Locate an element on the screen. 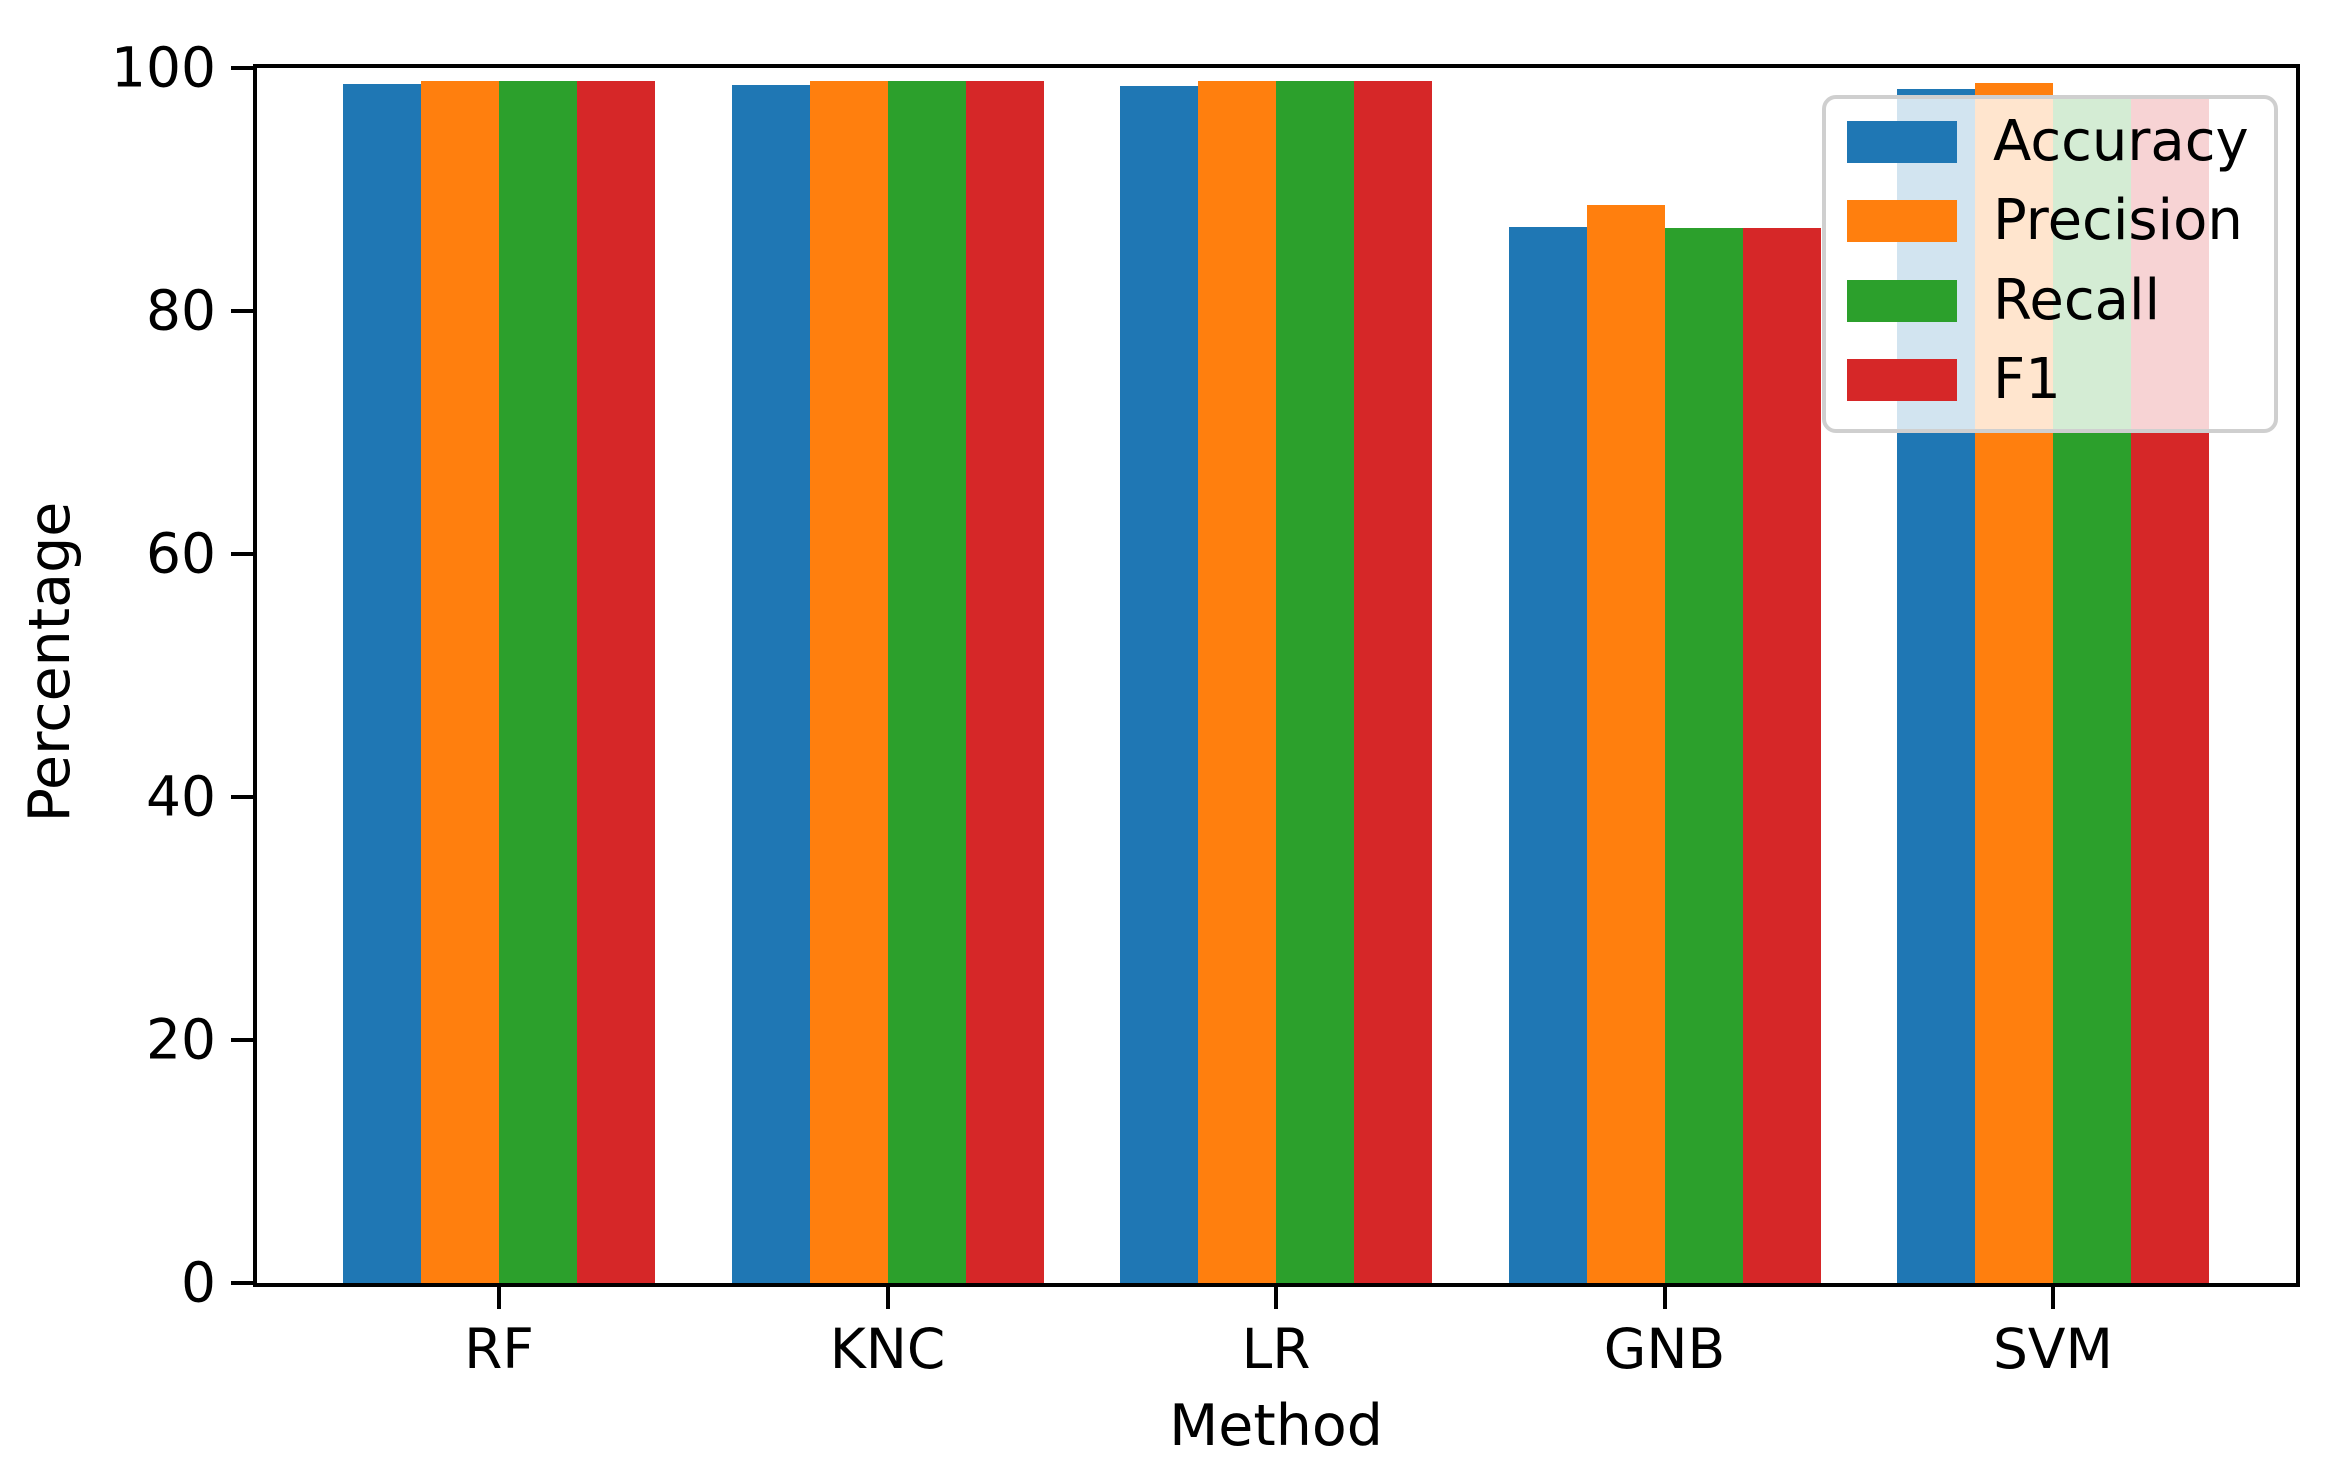  bar-knc-accuracy is located at coordinates (770, 684).